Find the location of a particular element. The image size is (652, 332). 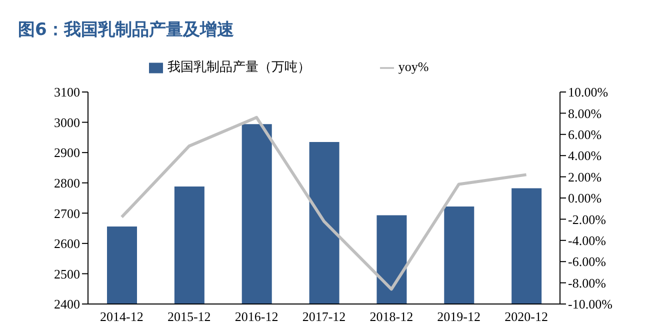

y2-tick-label: 10.00% is located at coordinates (588, 92).